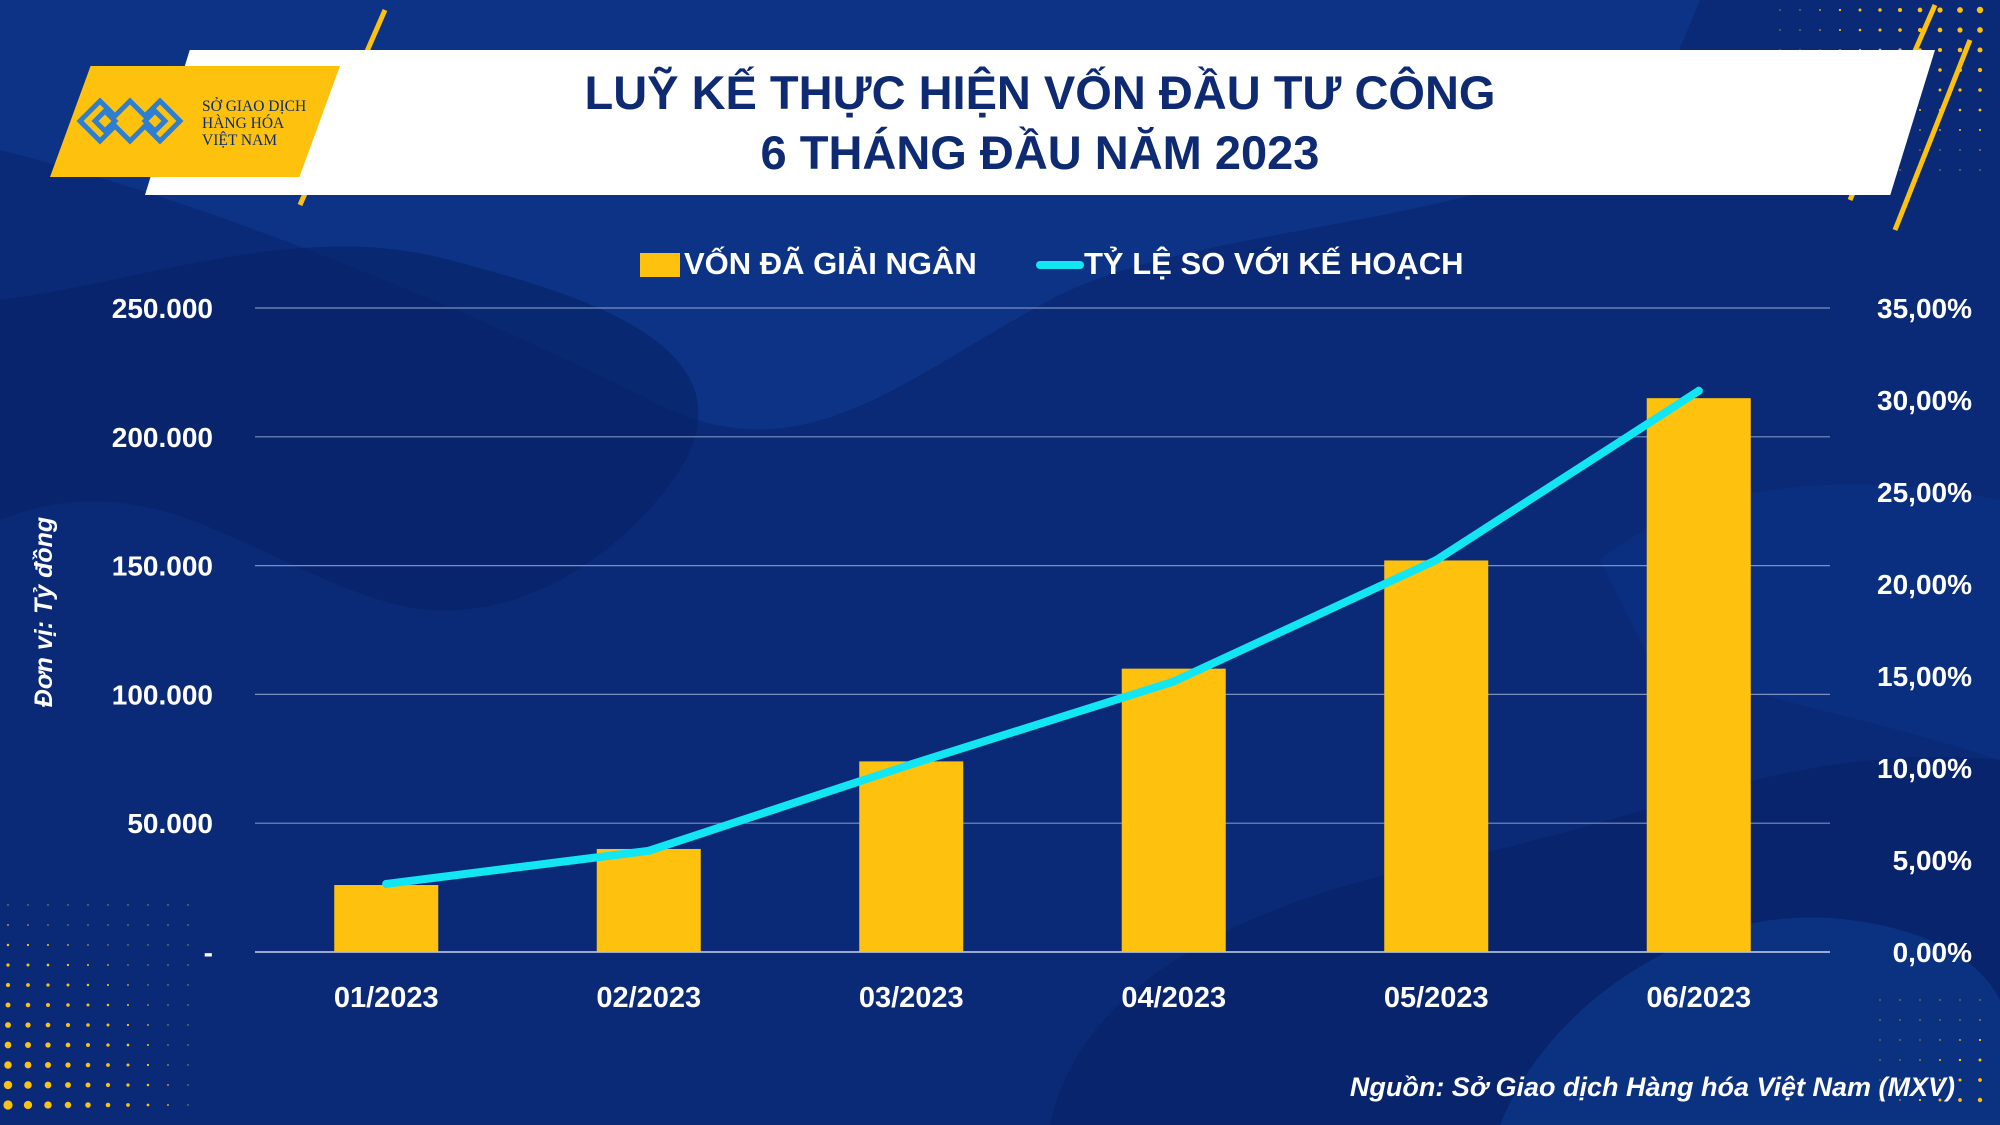 This screenshot has width=2000, height=1125. I want to click on y2-tick-label: 35,00%, so click(1924, 308).